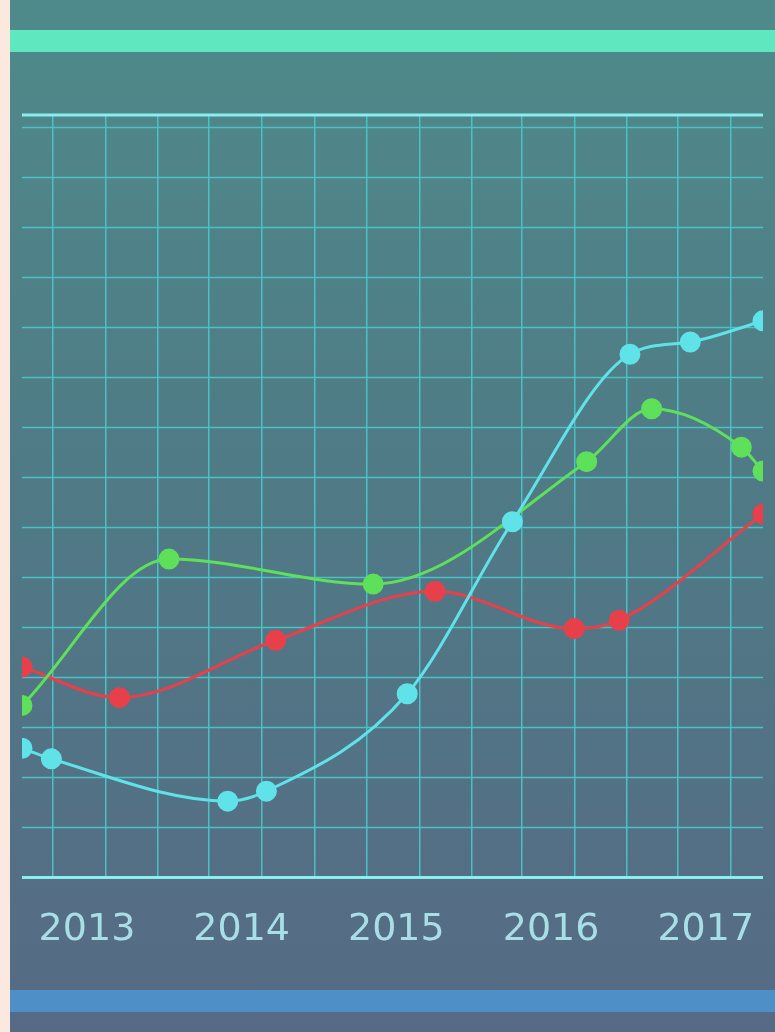 This screenshot has width=775, height=1032. Describe the element at coordinates (706, 927) in the screenshot. I see `x-tick-label: 2017` at that location.